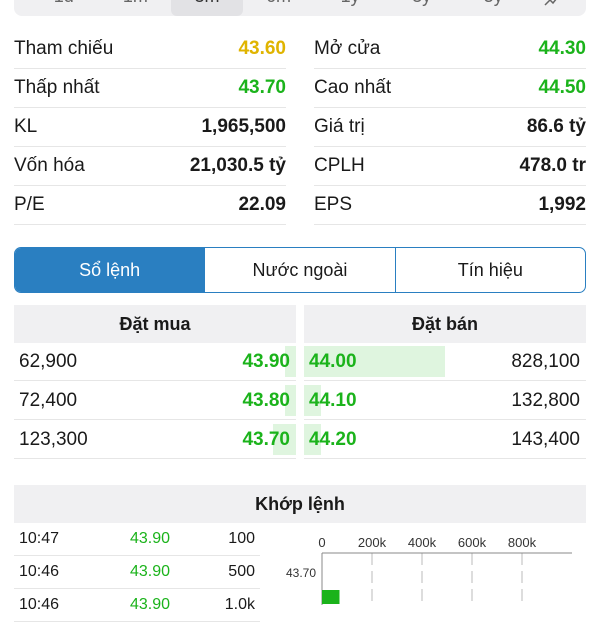 The width and height of the screenshot is (600, 622). Describe the element at coordinates (150, 49) in the screenshot. I see `stat-cell: Tham chiếu 43.60` at that location.